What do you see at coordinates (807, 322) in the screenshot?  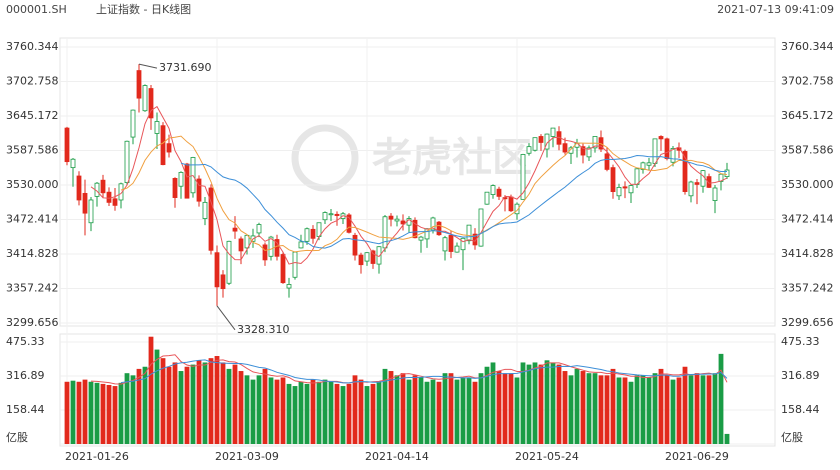 I see `y-tick-label-right: 3299.656` at bounding box center [807, 322].